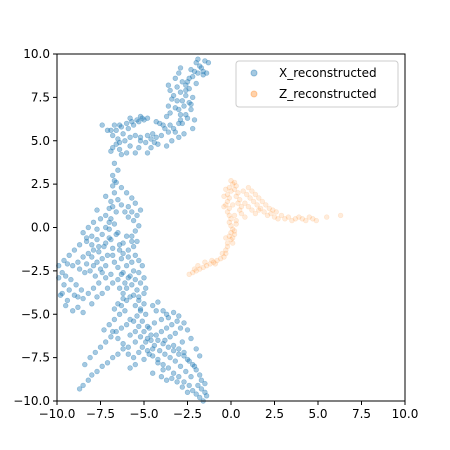 The image size is (450, 450). Describe the element at coordinates (254, 73) in the screenshot. I see `legend-marker-x-reconstructed` at that location.